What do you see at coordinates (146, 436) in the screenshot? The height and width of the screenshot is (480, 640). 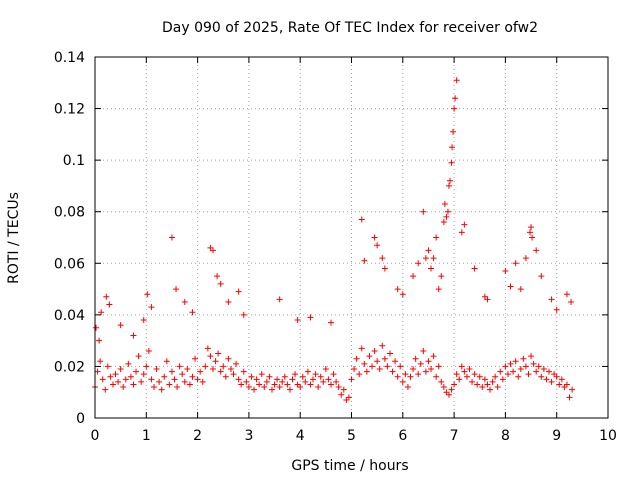 I see `x-tick-label: 1` at bounding box center [146, 436].